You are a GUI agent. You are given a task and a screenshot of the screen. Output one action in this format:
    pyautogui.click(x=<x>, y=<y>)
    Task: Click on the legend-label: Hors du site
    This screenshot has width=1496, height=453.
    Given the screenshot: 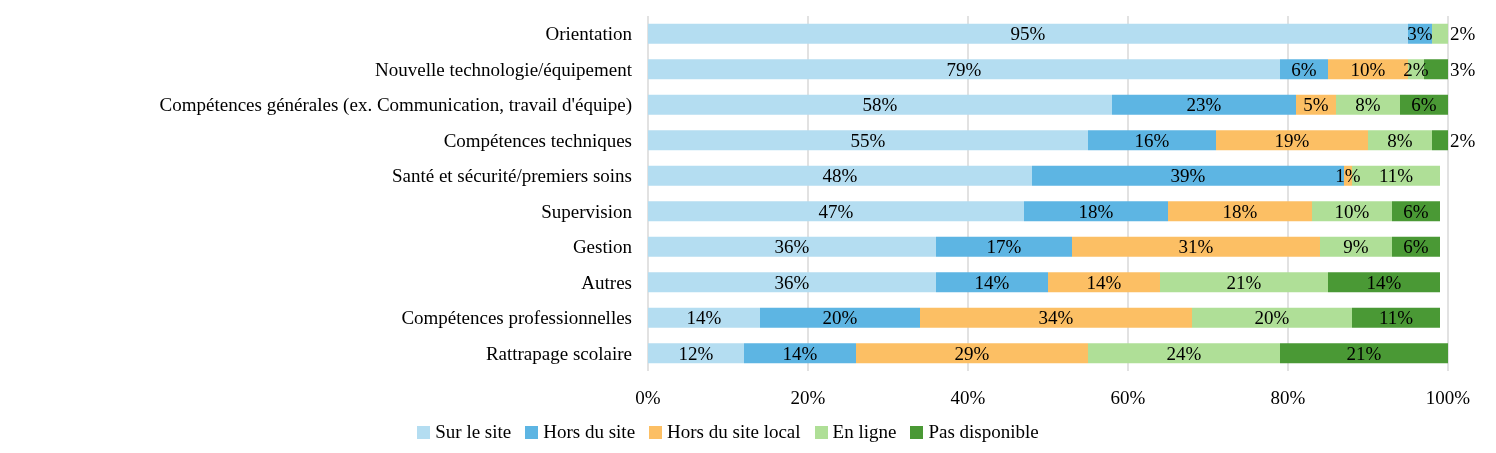 What is the action you would take?
    pyautogui.click(x=589, y=432)
    